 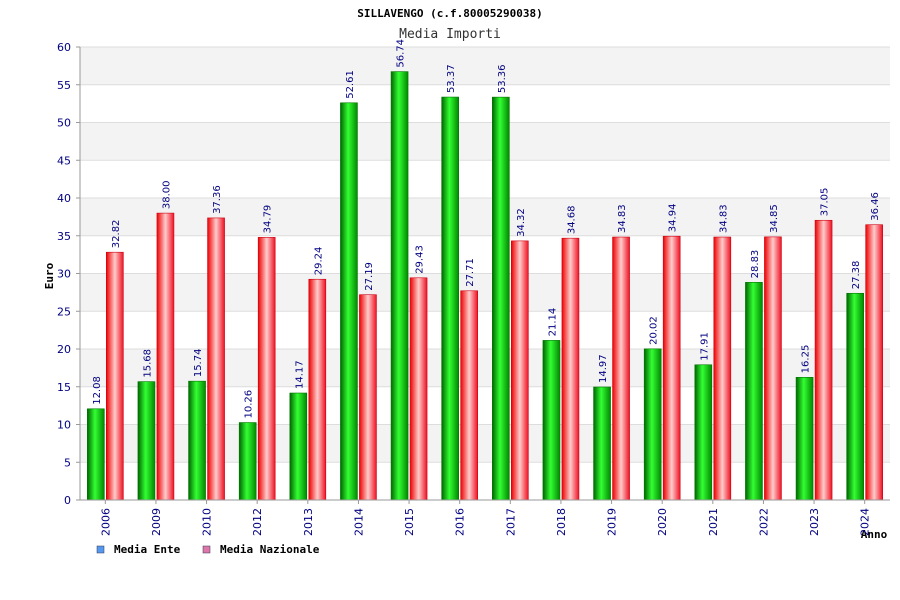 I want to click on y-tick-label: 10, so click(x=64, y=425).